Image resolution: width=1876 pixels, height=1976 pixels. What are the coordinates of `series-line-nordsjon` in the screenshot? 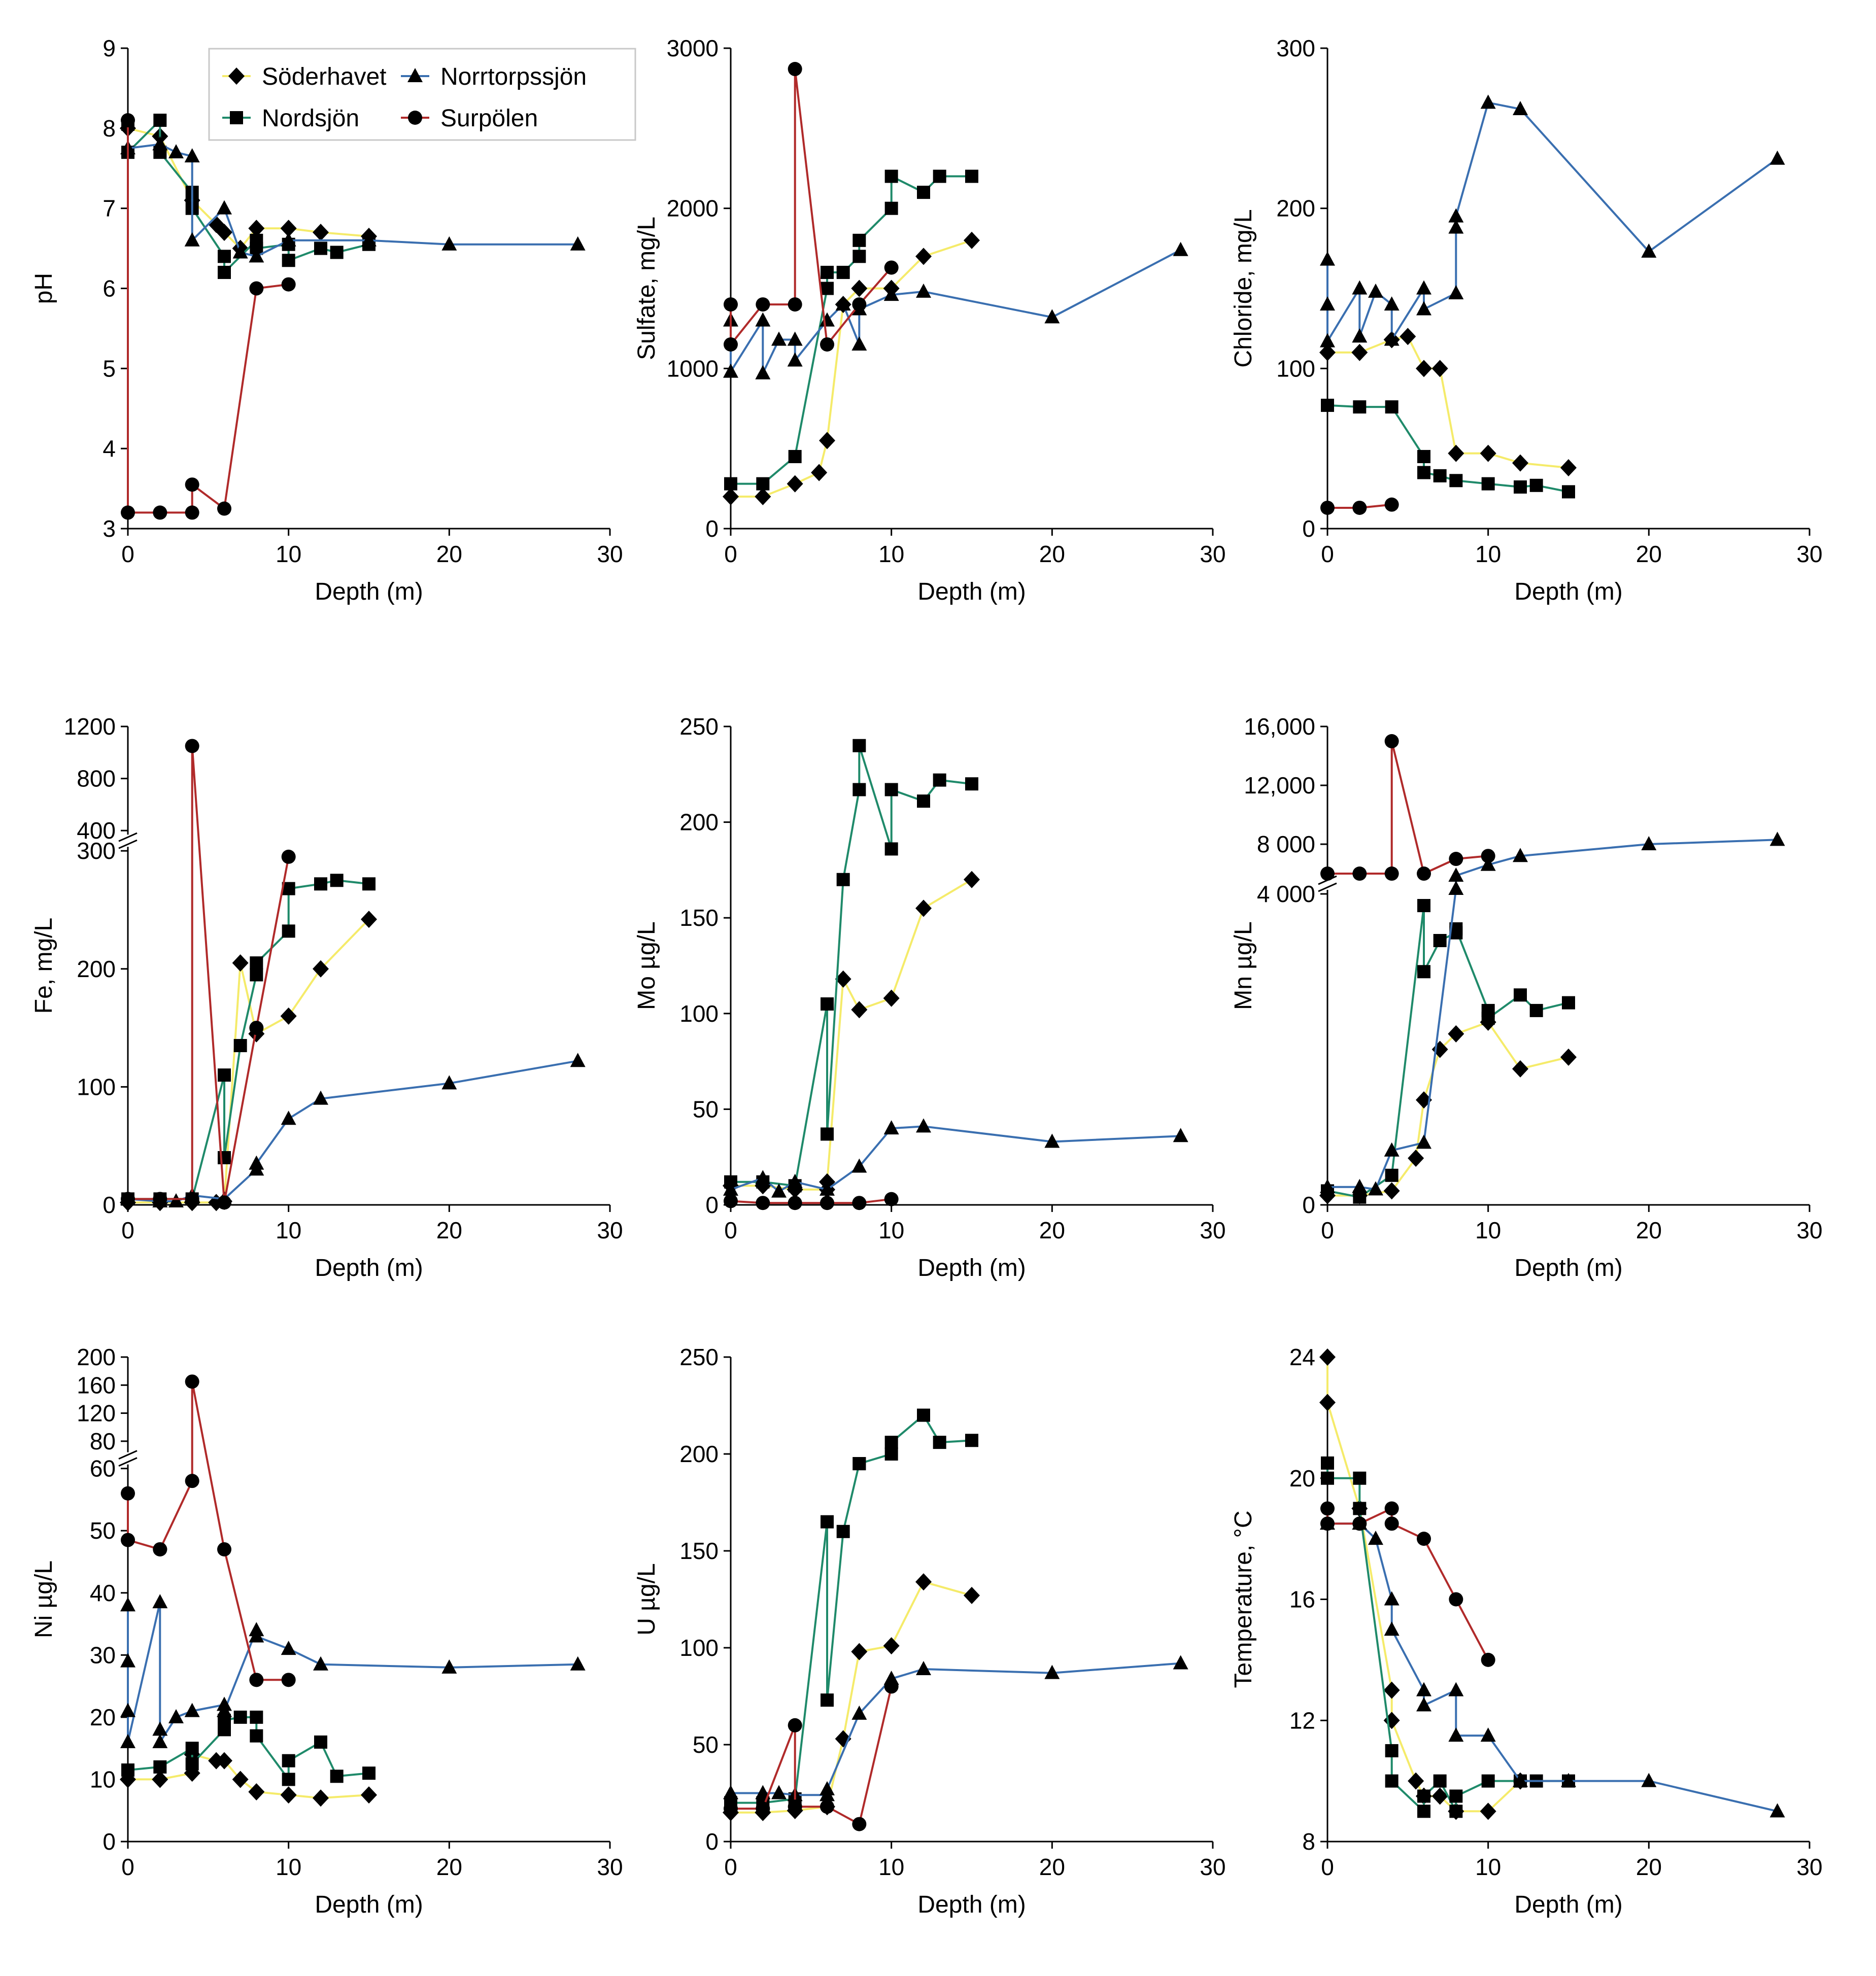 It's located at (1447, 1638).